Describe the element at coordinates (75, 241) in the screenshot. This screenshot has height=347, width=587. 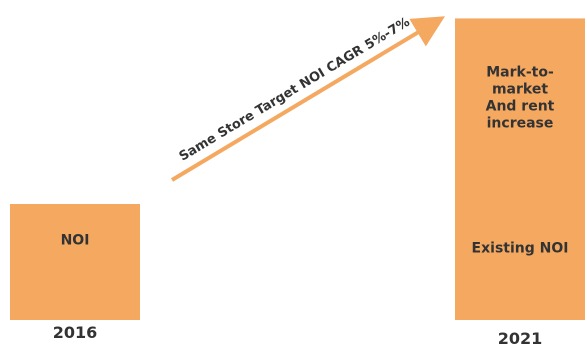
I see `segment-label-2016-noi: NOI` at that location.